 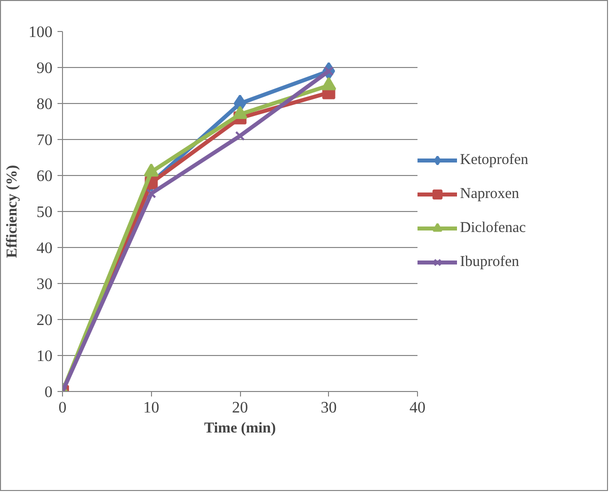 What do you see at coordinates (328, 408) in the screenshot?
I see `x-tick-label: 30` at bounding box center [328, 408].